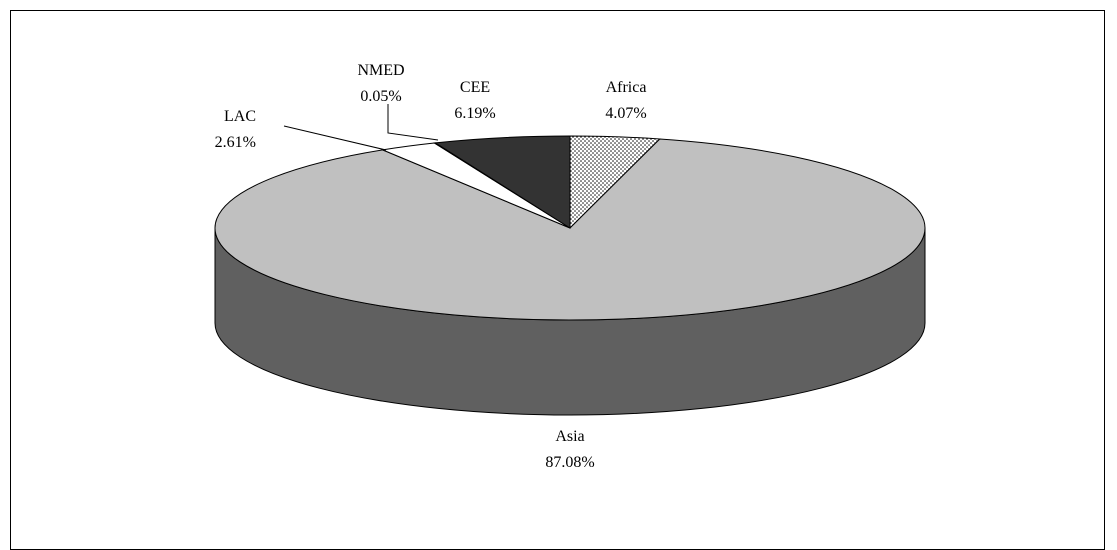  Describe the element at coordinates (235, 142) in the screenshot. I see `slice-value-lac: 2.61%` at that location.